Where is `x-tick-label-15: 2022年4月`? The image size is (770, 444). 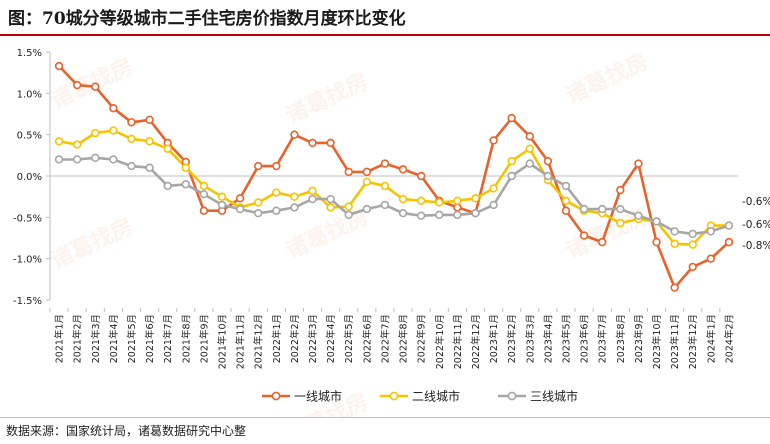
x-tick-label-15: 2022年4月 is located at coordinates (331, 338).